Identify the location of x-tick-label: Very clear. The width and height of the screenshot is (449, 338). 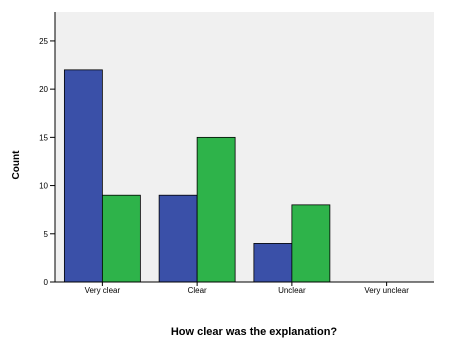
(103, 290).